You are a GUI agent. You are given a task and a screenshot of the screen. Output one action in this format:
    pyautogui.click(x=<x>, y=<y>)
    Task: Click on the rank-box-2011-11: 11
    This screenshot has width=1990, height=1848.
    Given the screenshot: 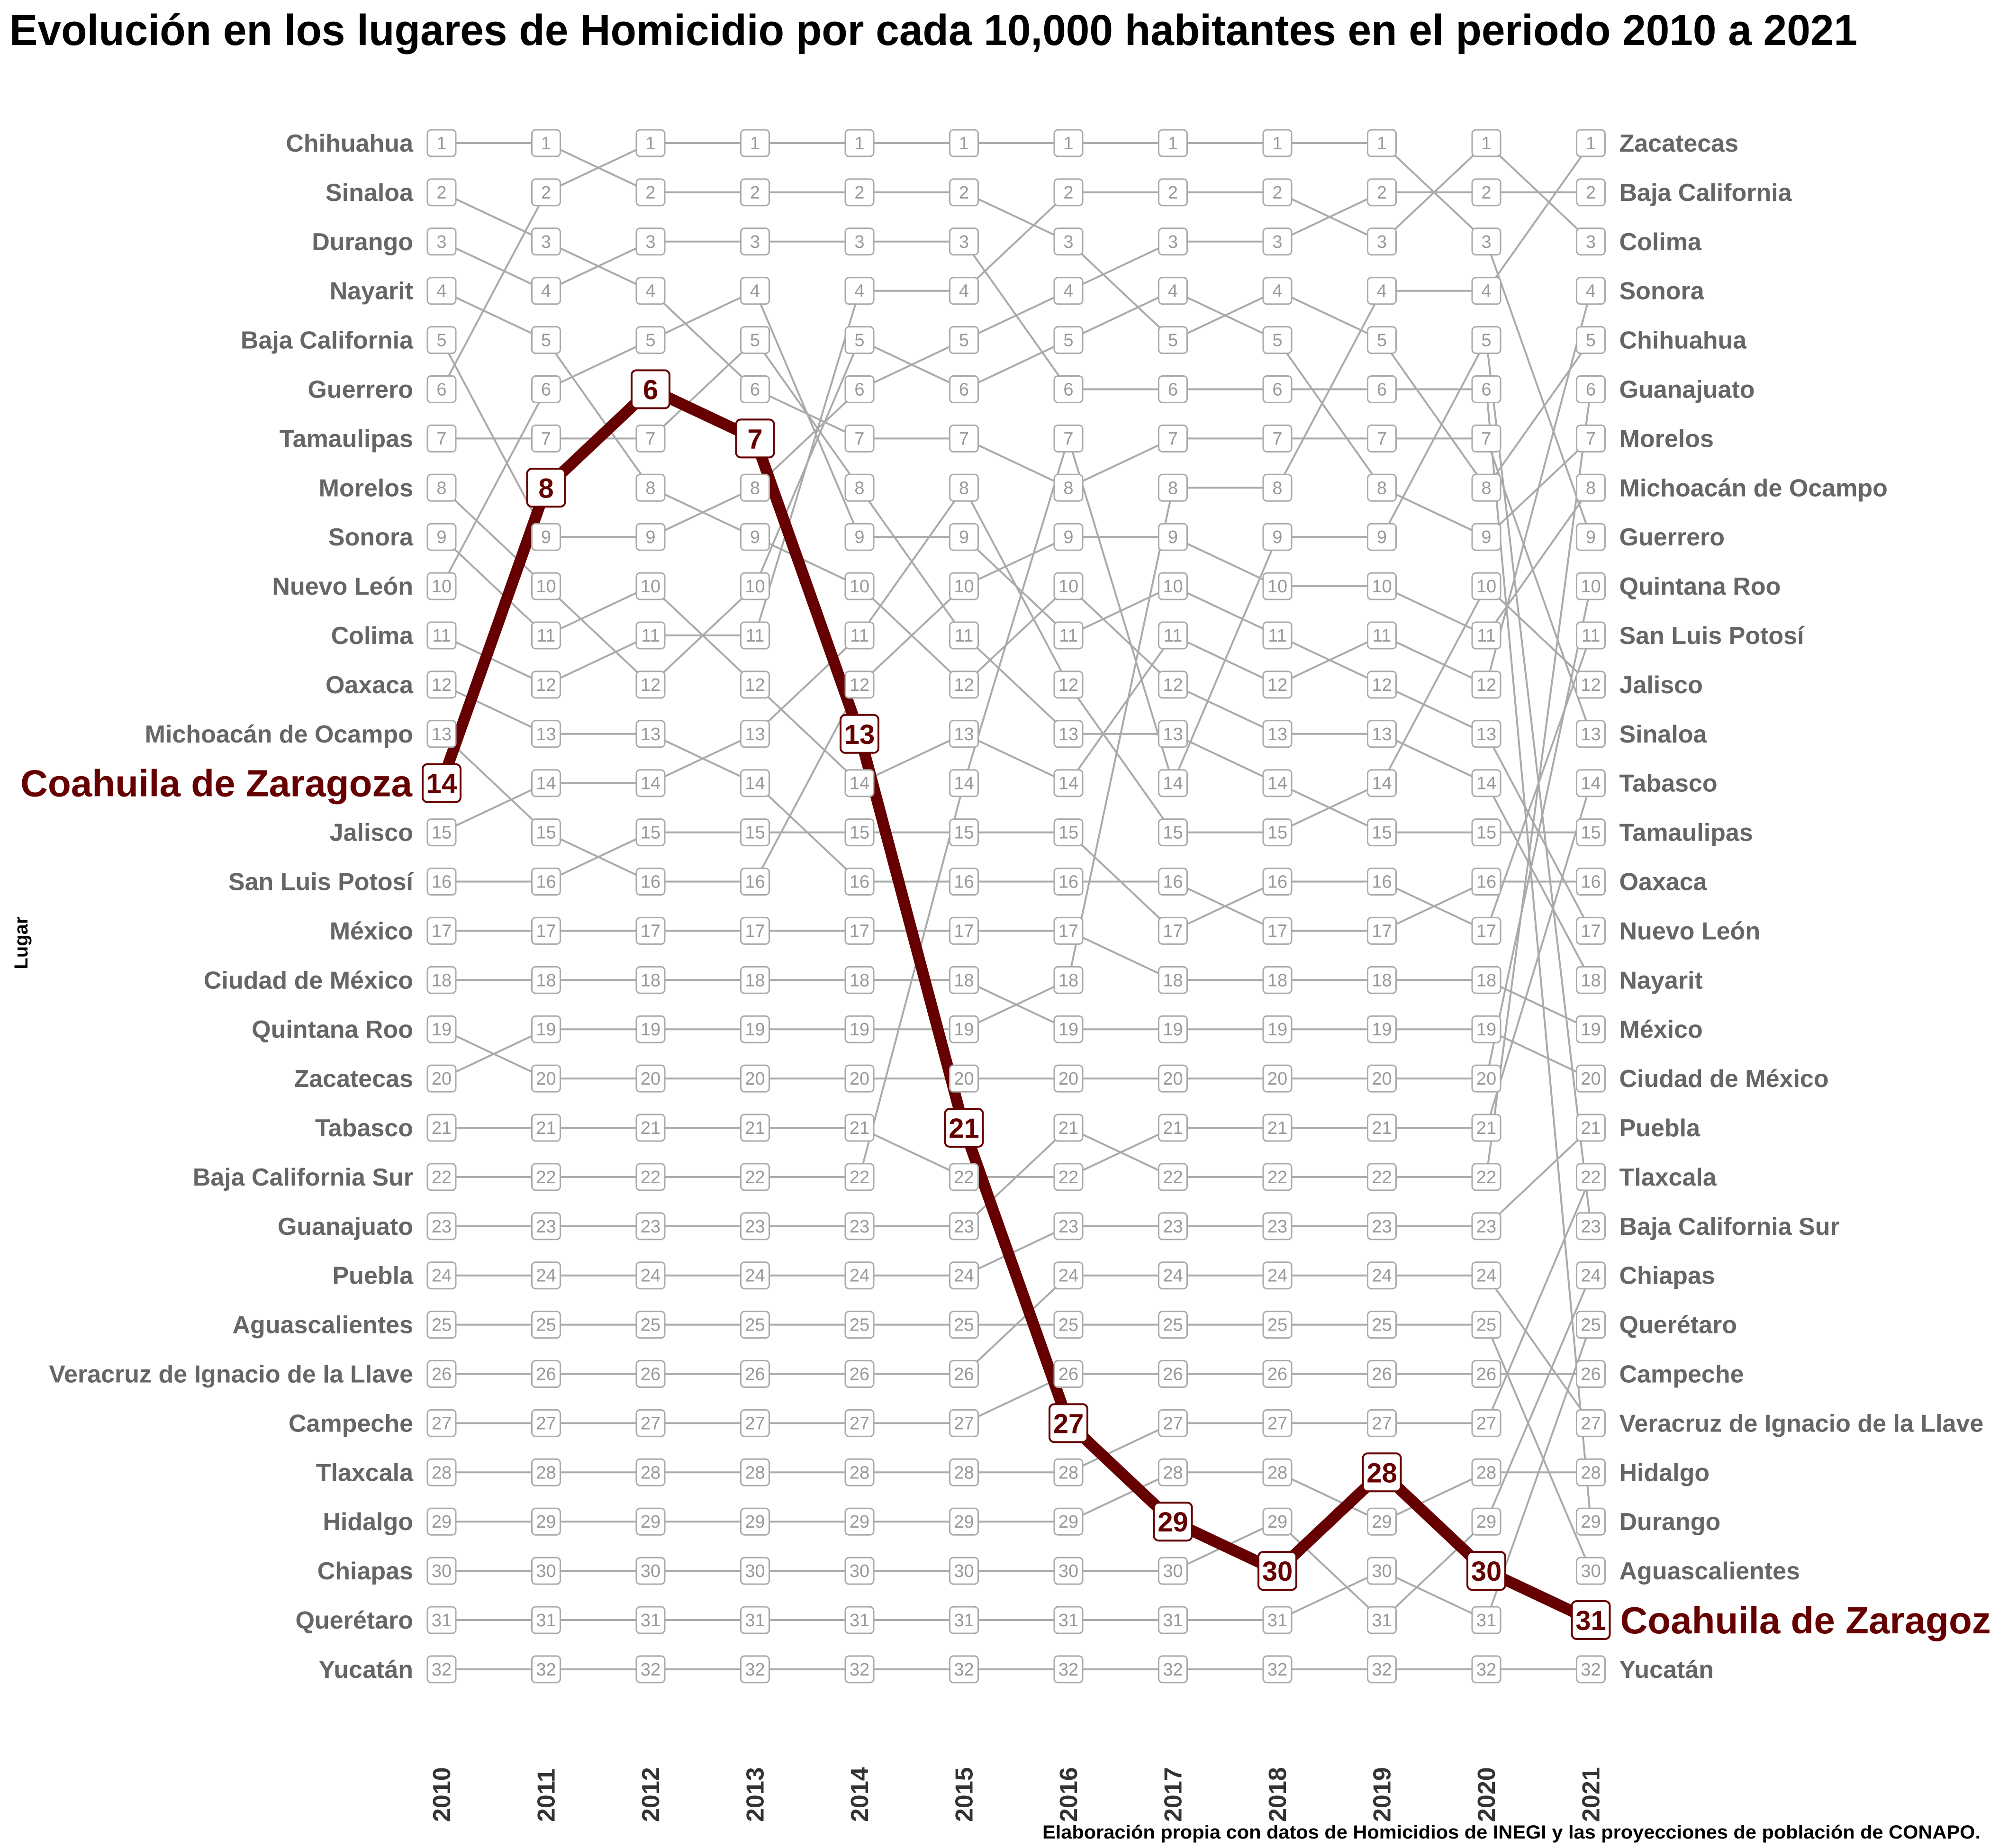 What is the action you would take?
    pyautogui.click(x=546, y=635)
    